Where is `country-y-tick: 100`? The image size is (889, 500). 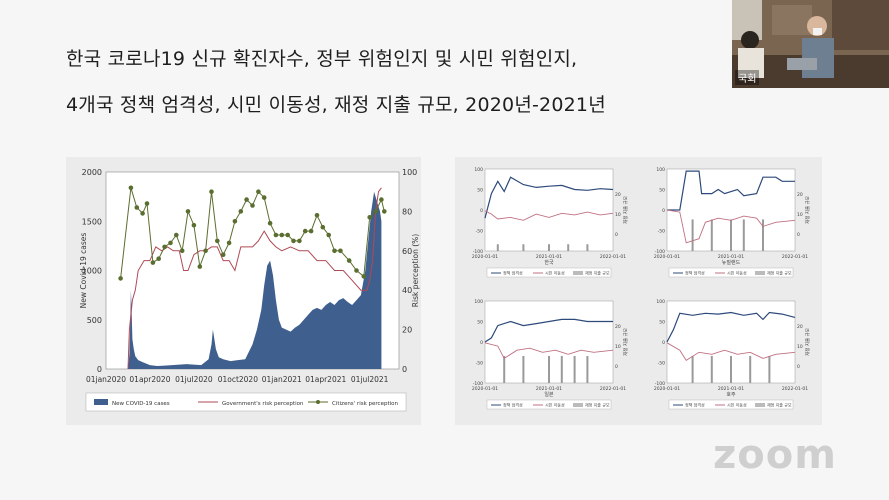 country-y-tick: 100 is located at coordinates (660, 170).